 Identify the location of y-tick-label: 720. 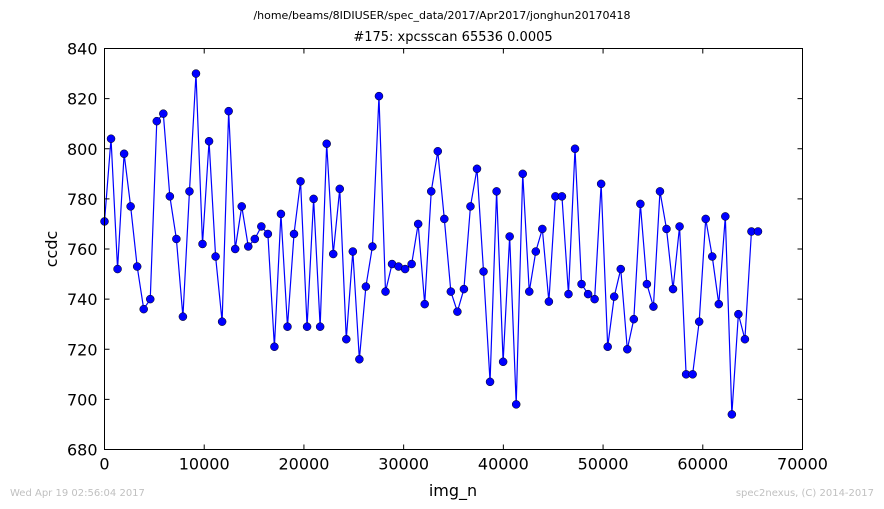
(82, 349).